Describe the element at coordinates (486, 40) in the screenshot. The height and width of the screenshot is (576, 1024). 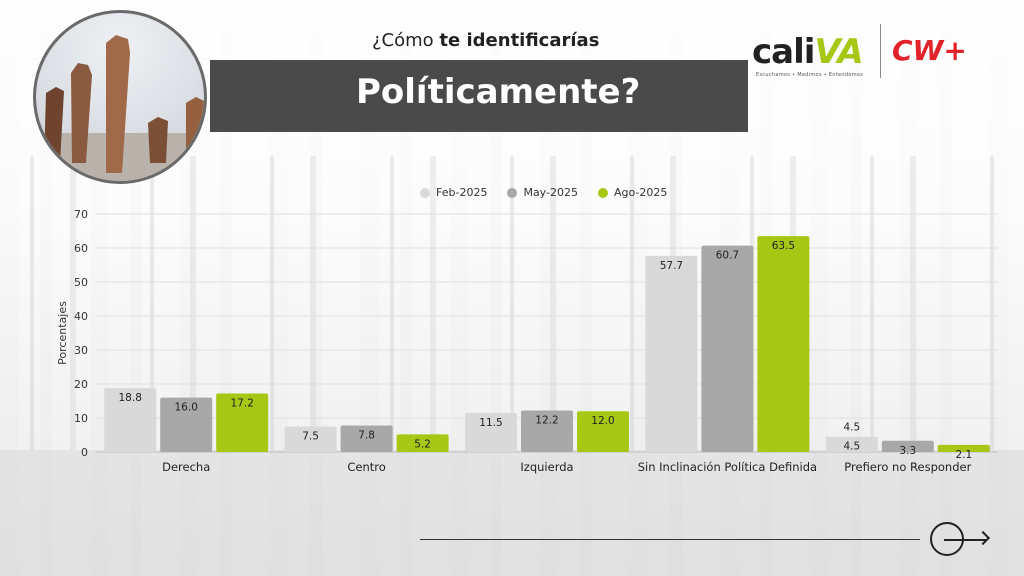
I see `subtitle: ¿Cómo te identificarías` at that location.